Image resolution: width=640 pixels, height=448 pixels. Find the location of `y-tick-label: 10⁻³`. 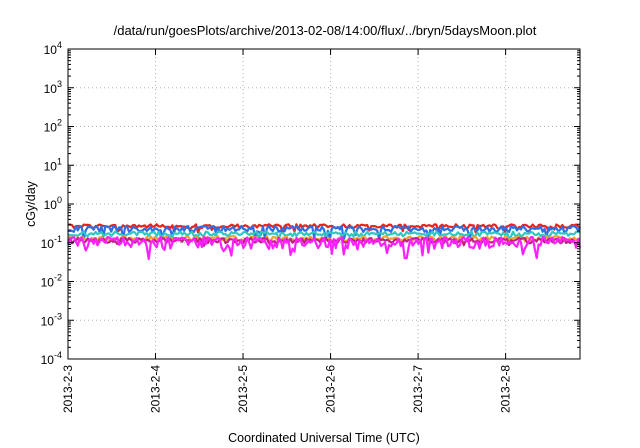

y-tick-label: 10⁻³ is located at coordinates (51, 319).